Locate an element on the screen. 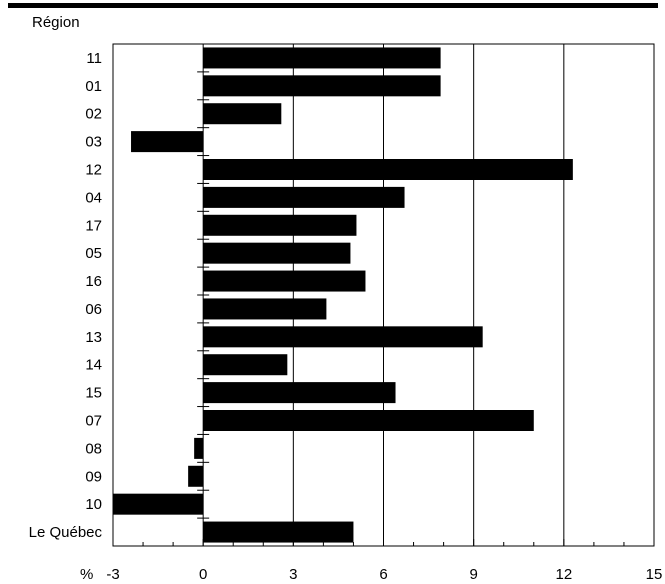 The image size is (665, 584). category-label: 01 is located at coordinates (93, 86).